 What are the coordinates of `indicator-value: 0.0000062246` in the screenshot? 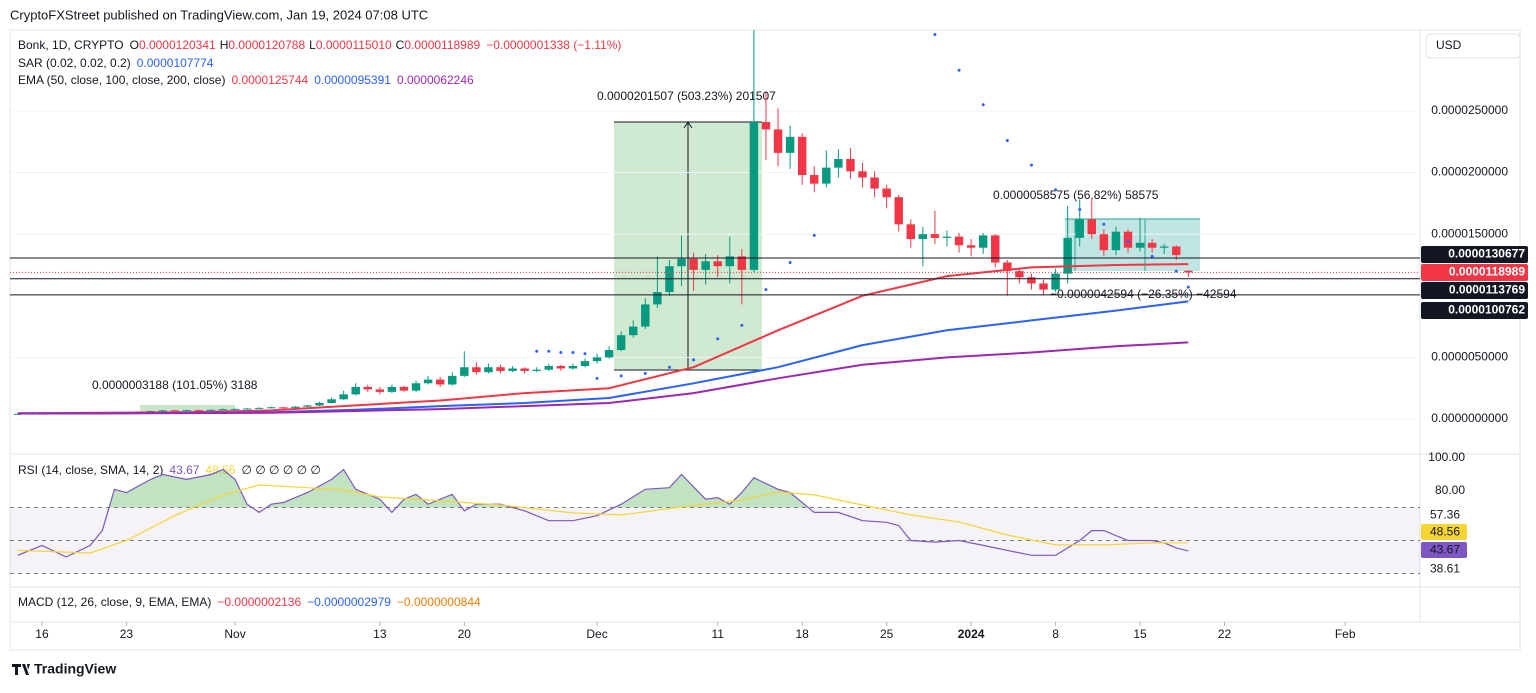 It's located at (435, 80).